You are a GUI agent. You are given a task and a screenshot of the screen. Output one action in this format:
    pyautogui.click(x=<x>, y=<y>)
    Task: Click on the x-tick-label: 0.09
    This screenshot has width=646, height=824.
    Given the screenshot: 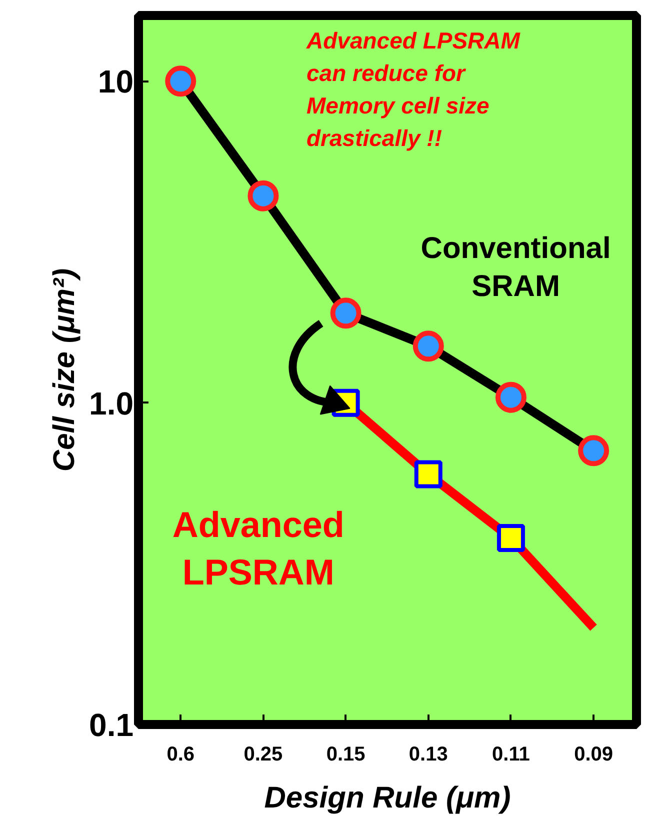 What is the action you would take?
    pyautogui.click(x=594, y=755)
    